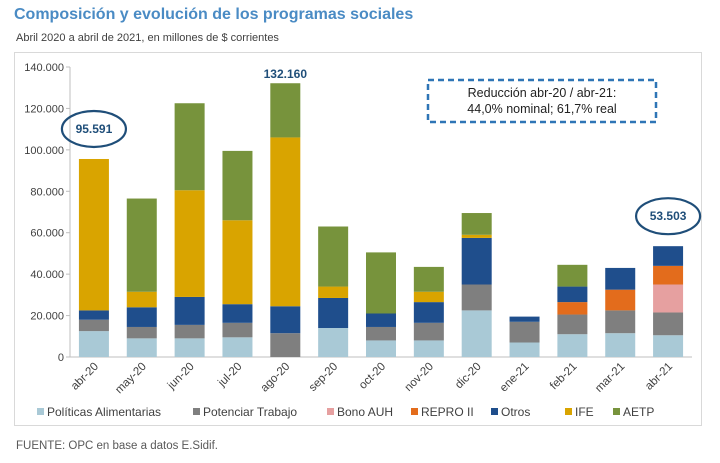  Describe the element at coordinates (564, 377) in the screenshot. I see `x-tick-label: feb-21` at that location.